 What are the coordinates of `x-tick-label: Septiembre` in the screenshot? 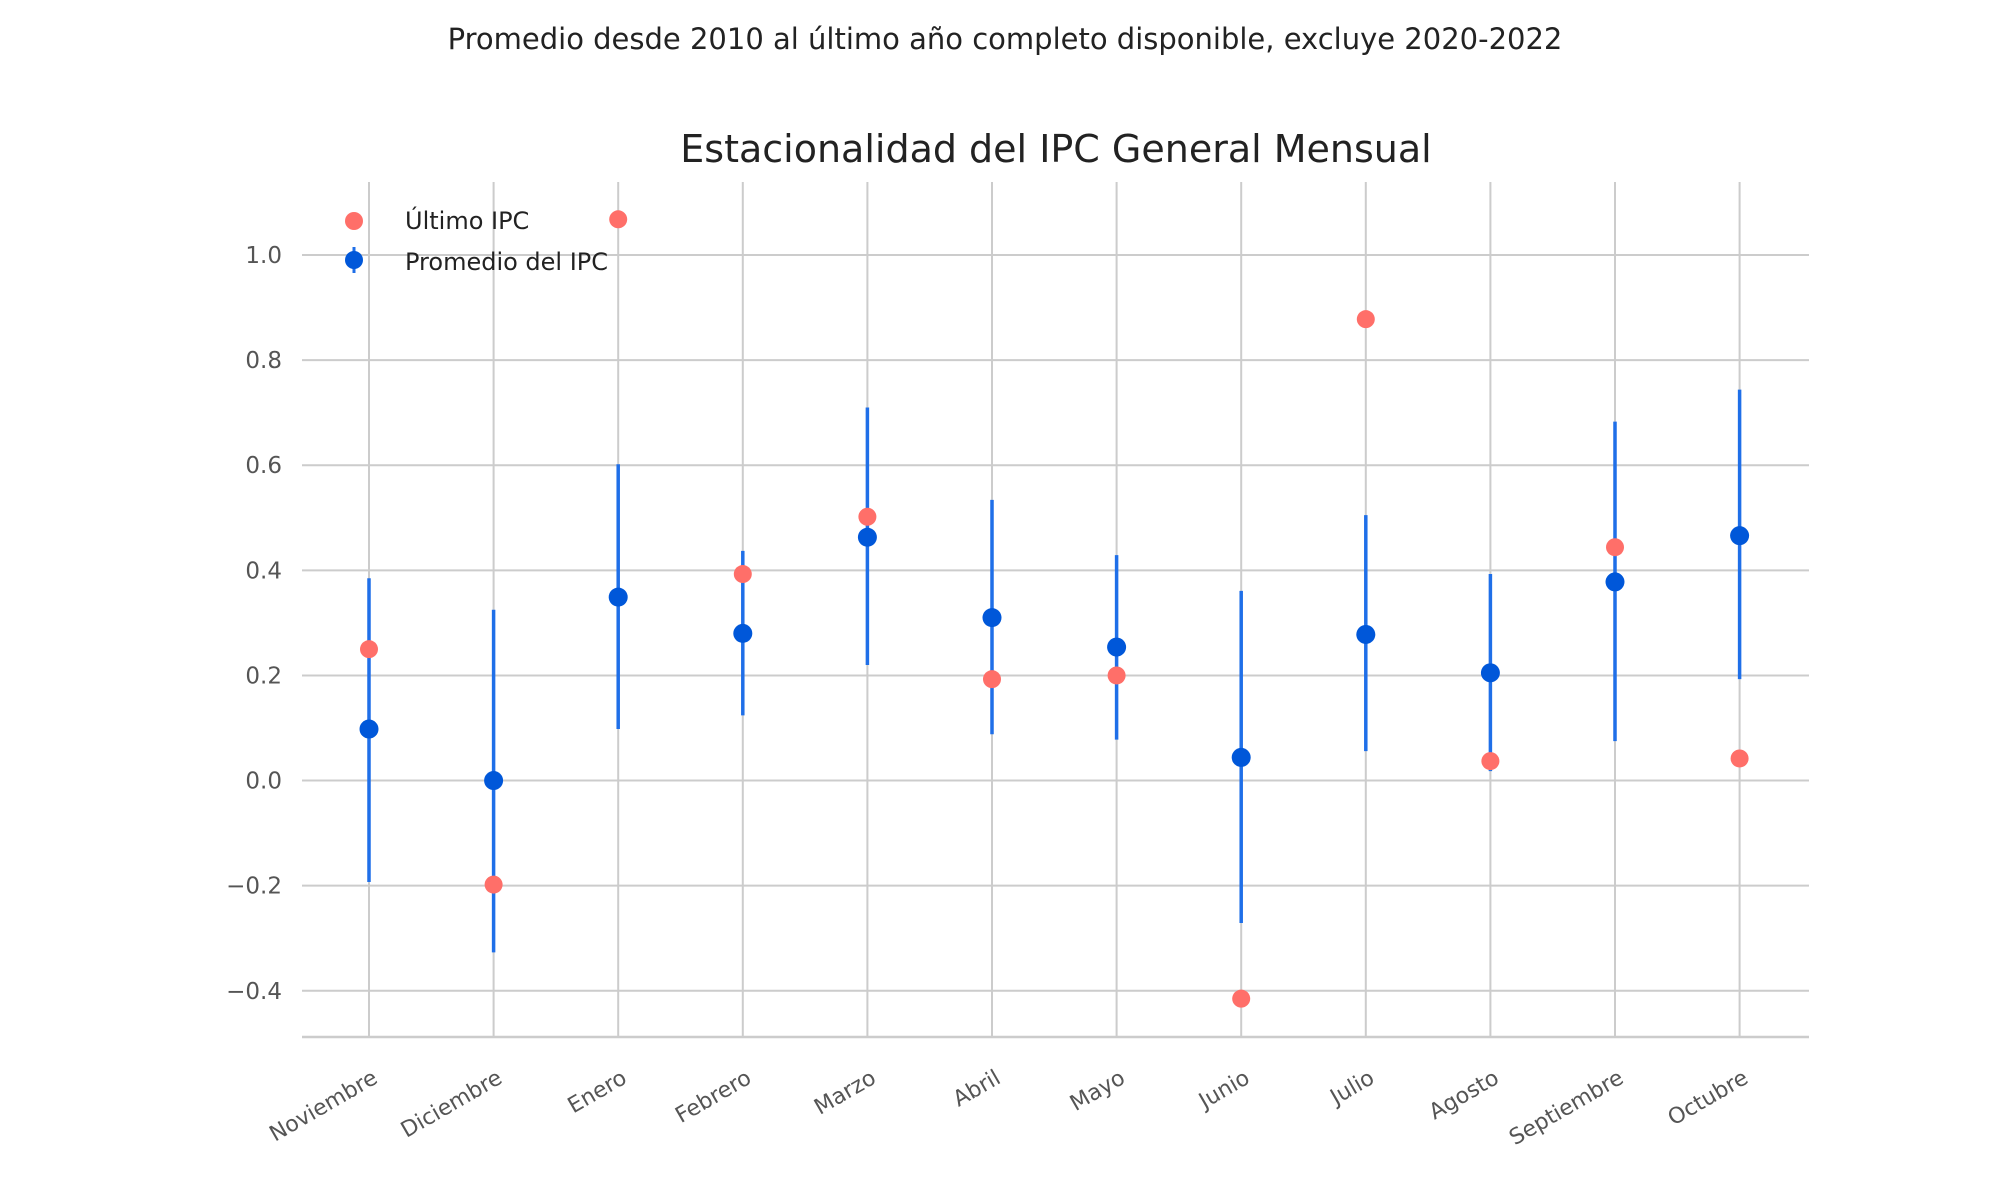 It's located at (1566, 1108).